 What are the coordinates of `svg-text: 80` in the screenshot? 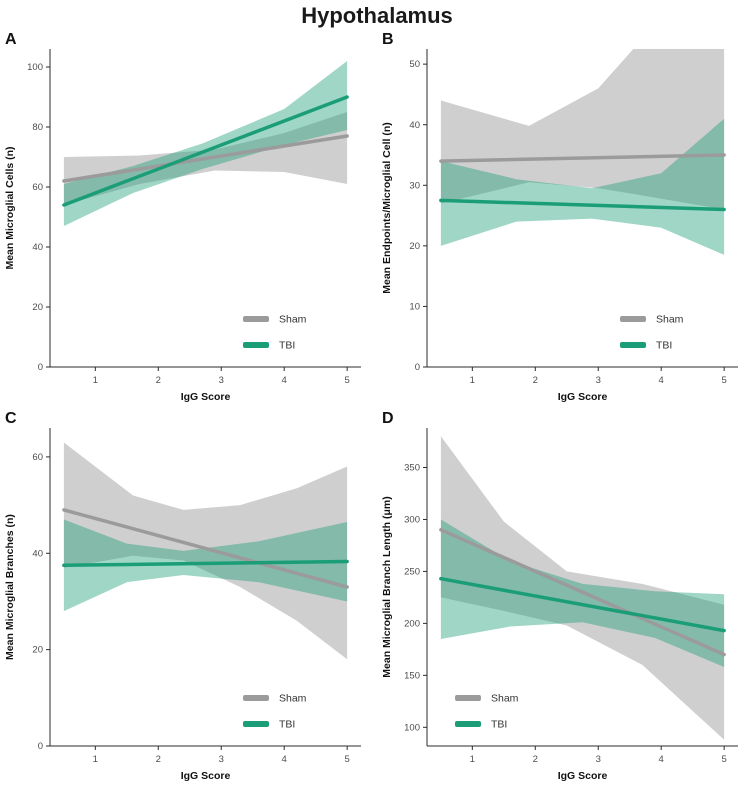 It's located at (37, 127).